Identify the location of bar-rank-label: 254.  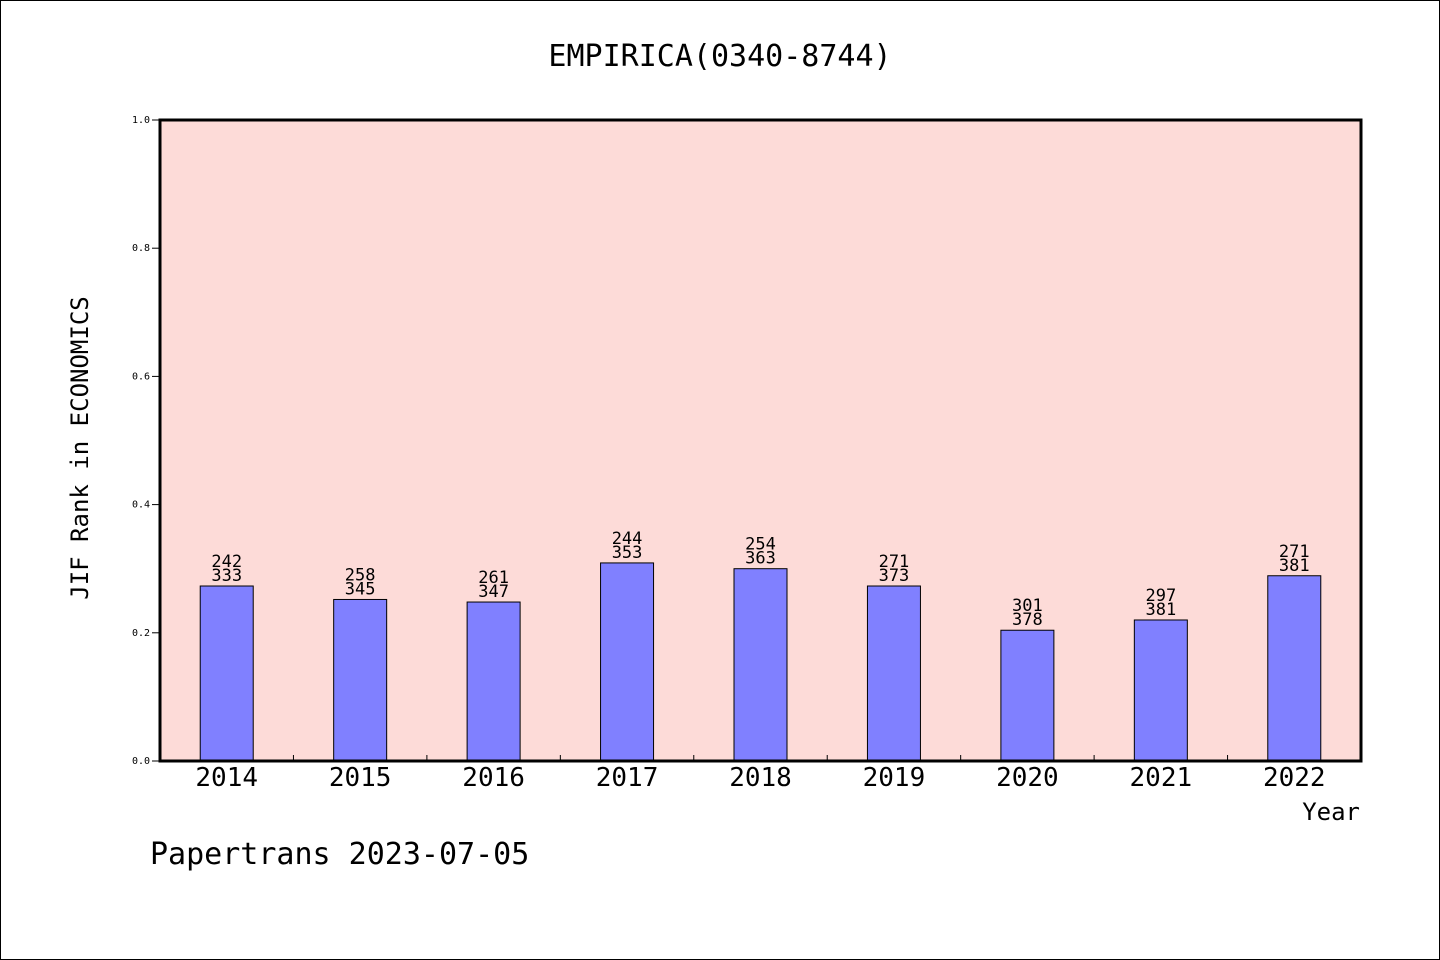
(760, 545).